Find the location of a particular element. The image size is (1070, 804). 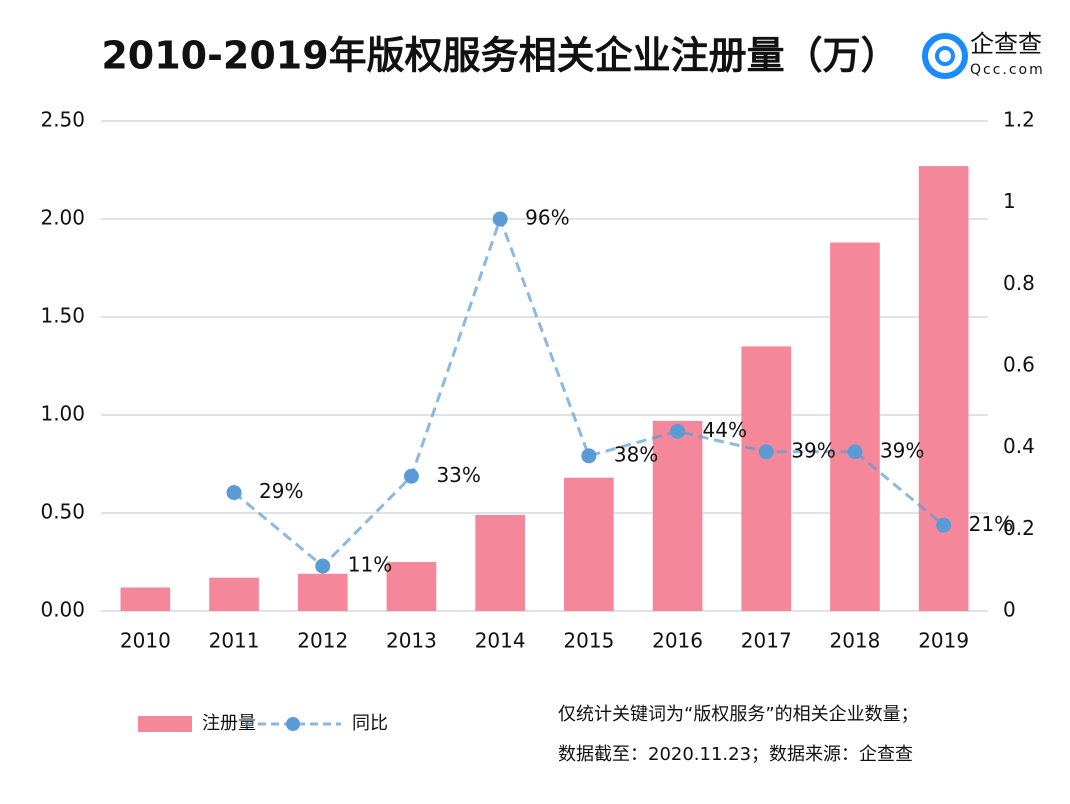

x-tick-label: 2018 is located at coordinates (854, 641).